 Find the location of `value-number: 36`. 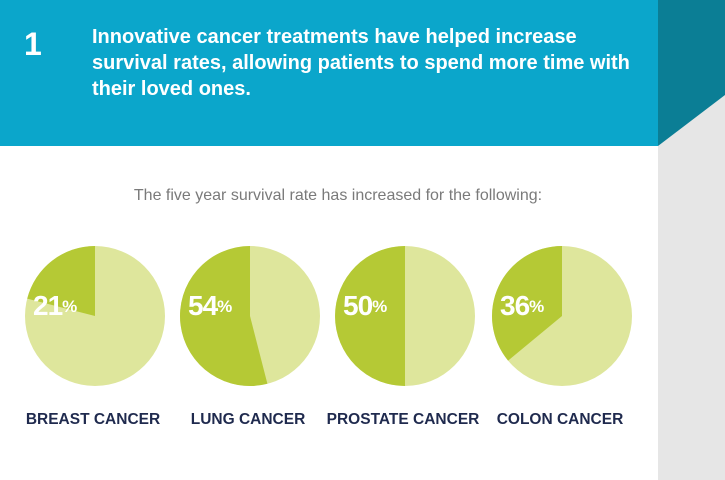

value-number: 36 is located at coordinates (515, 305).